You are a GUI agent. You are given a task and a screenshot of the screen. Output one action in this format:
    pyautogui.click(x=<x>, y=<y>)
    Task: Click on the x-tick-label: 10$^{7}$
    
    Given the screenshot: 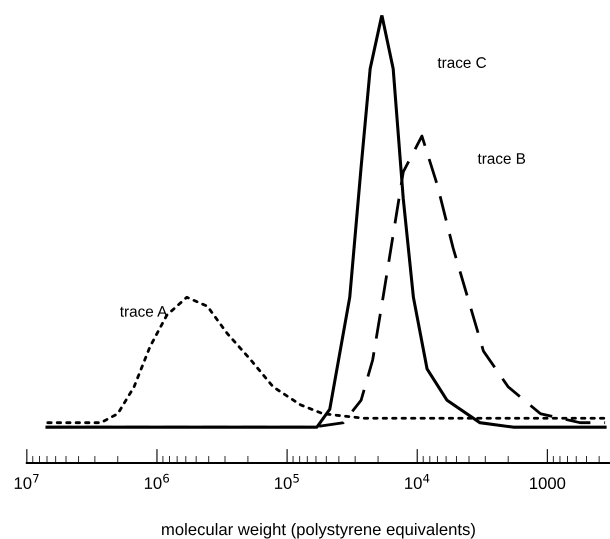 What is the action you would take?
    pyautogui.click(x=26, y=482)
    